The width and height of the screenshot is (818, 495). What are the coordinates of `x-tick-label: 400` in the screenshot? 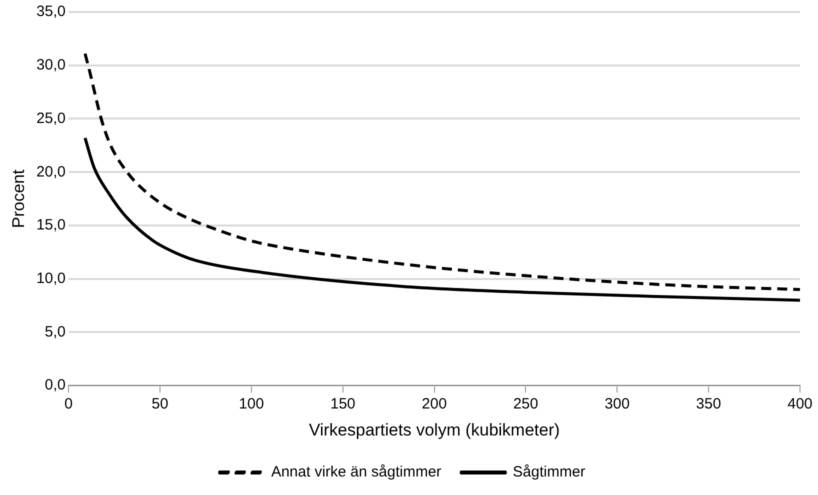 It's located at (800, 404).